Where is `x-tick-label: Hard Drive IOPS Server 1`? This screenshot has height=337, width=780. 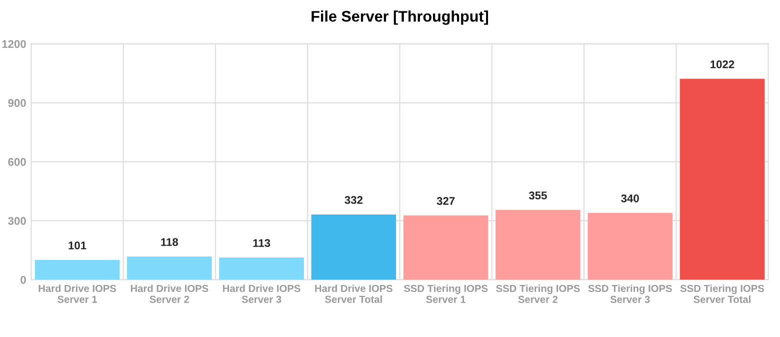
x-tick-label: Hard Drive IOPS Server 1 is located at coordinates (77, 293).